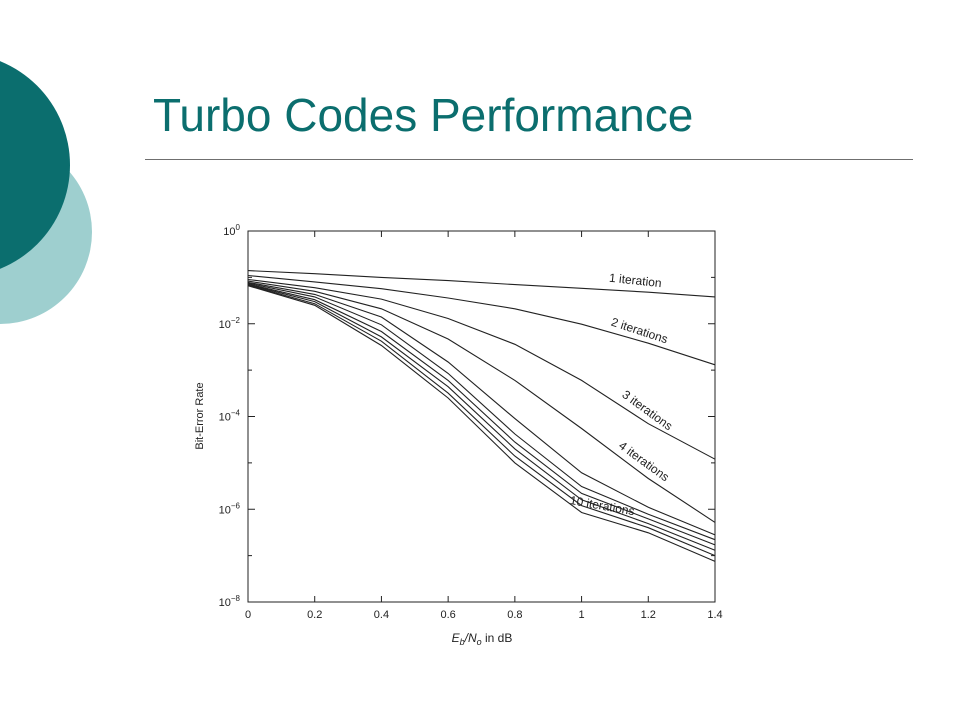 This screenshot has height=720, width=960. I want to click on x-tick-label: 0, so click(248, 615).